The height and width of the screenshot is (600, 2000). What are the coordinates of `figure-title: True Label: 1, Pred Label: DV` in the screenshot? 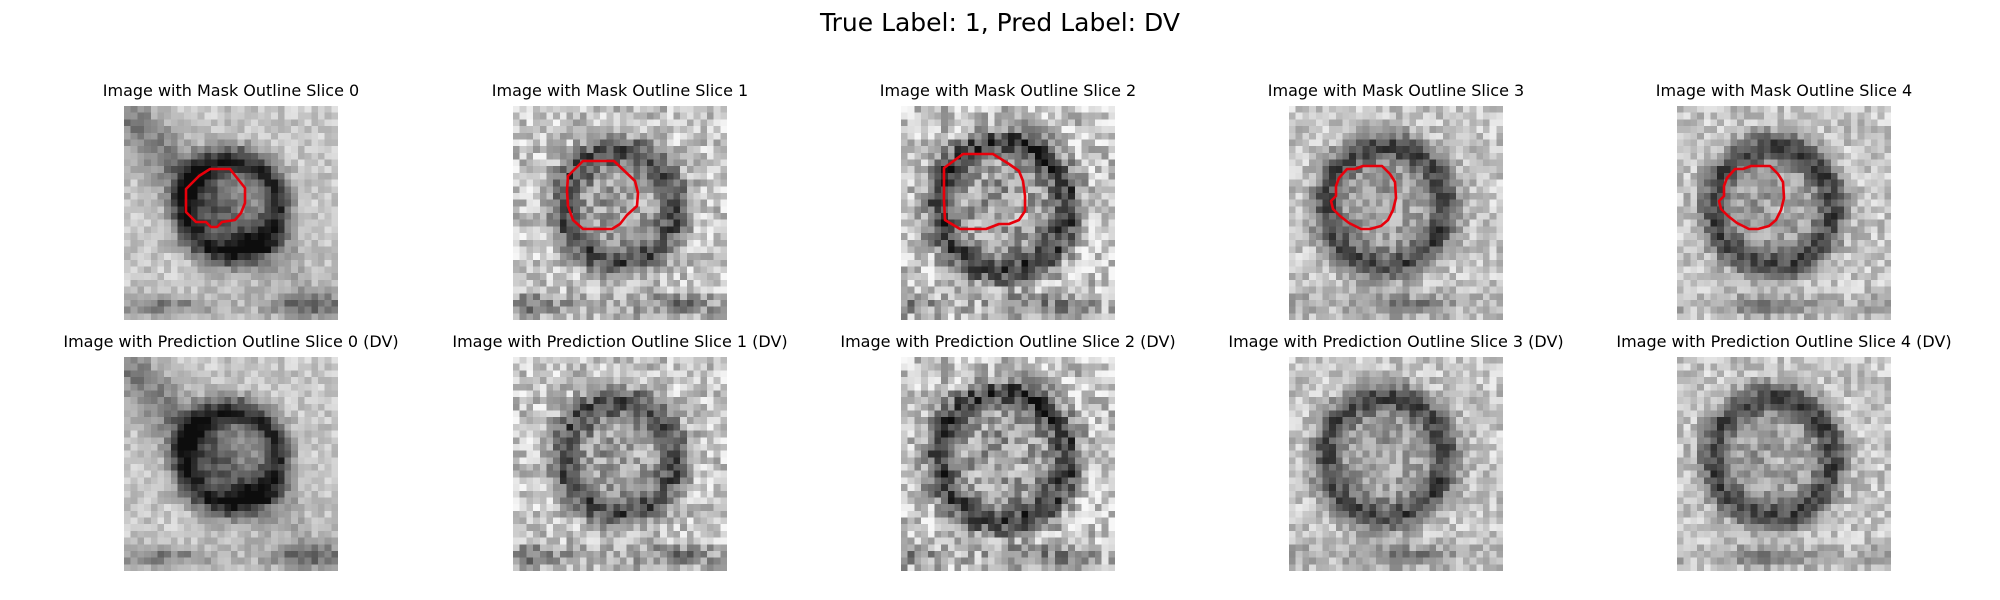 It's located at (1000, 22).